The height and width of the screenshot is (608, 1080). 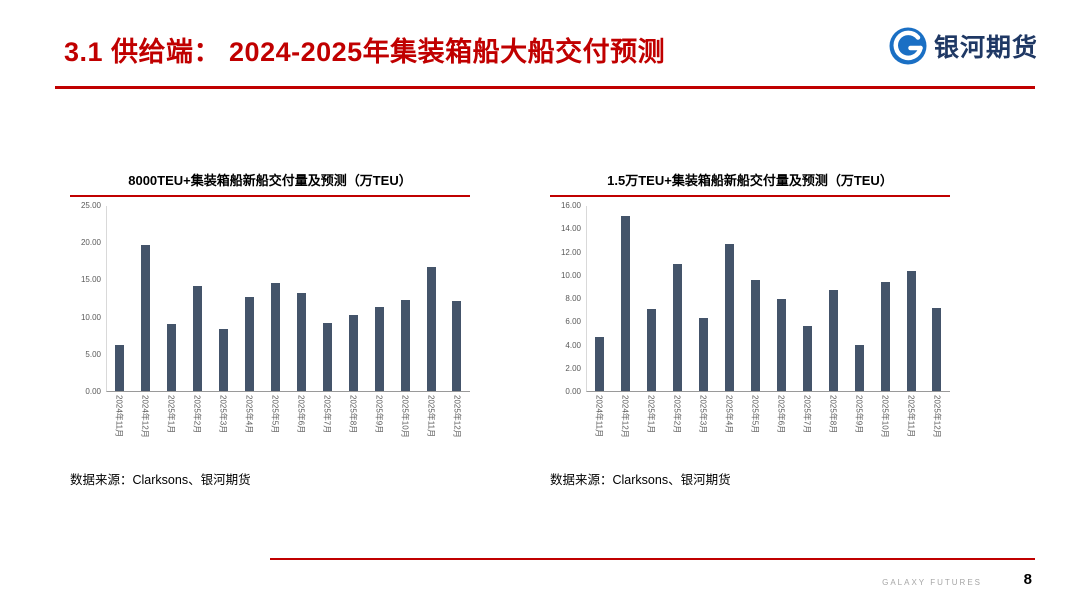 What do you see at coordinates (90, 243) in the screenshot?
I see `y-axis-tick-label: 20.00` at bounding box center [90, 243].